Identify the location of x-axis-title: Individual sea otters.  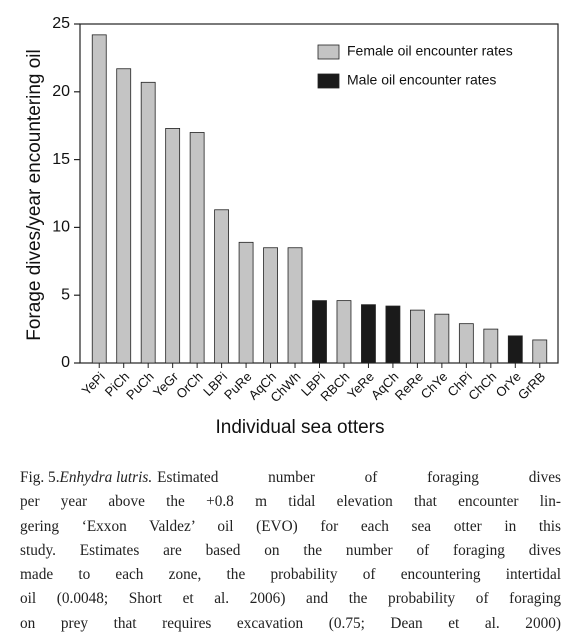
(300, 427).